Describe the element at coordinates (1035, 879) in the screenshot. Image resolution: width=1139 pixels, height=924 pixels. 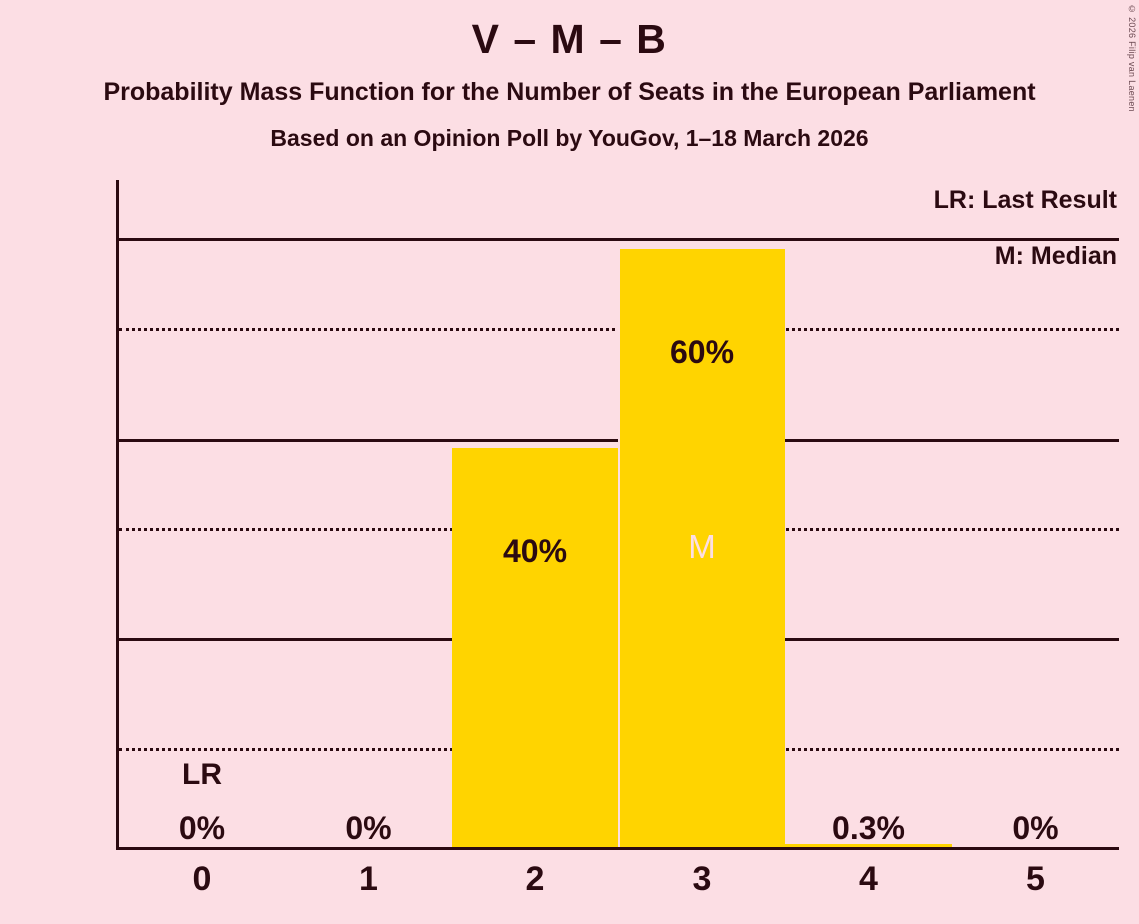
I see `x-tick-label-5: 5` at that location.